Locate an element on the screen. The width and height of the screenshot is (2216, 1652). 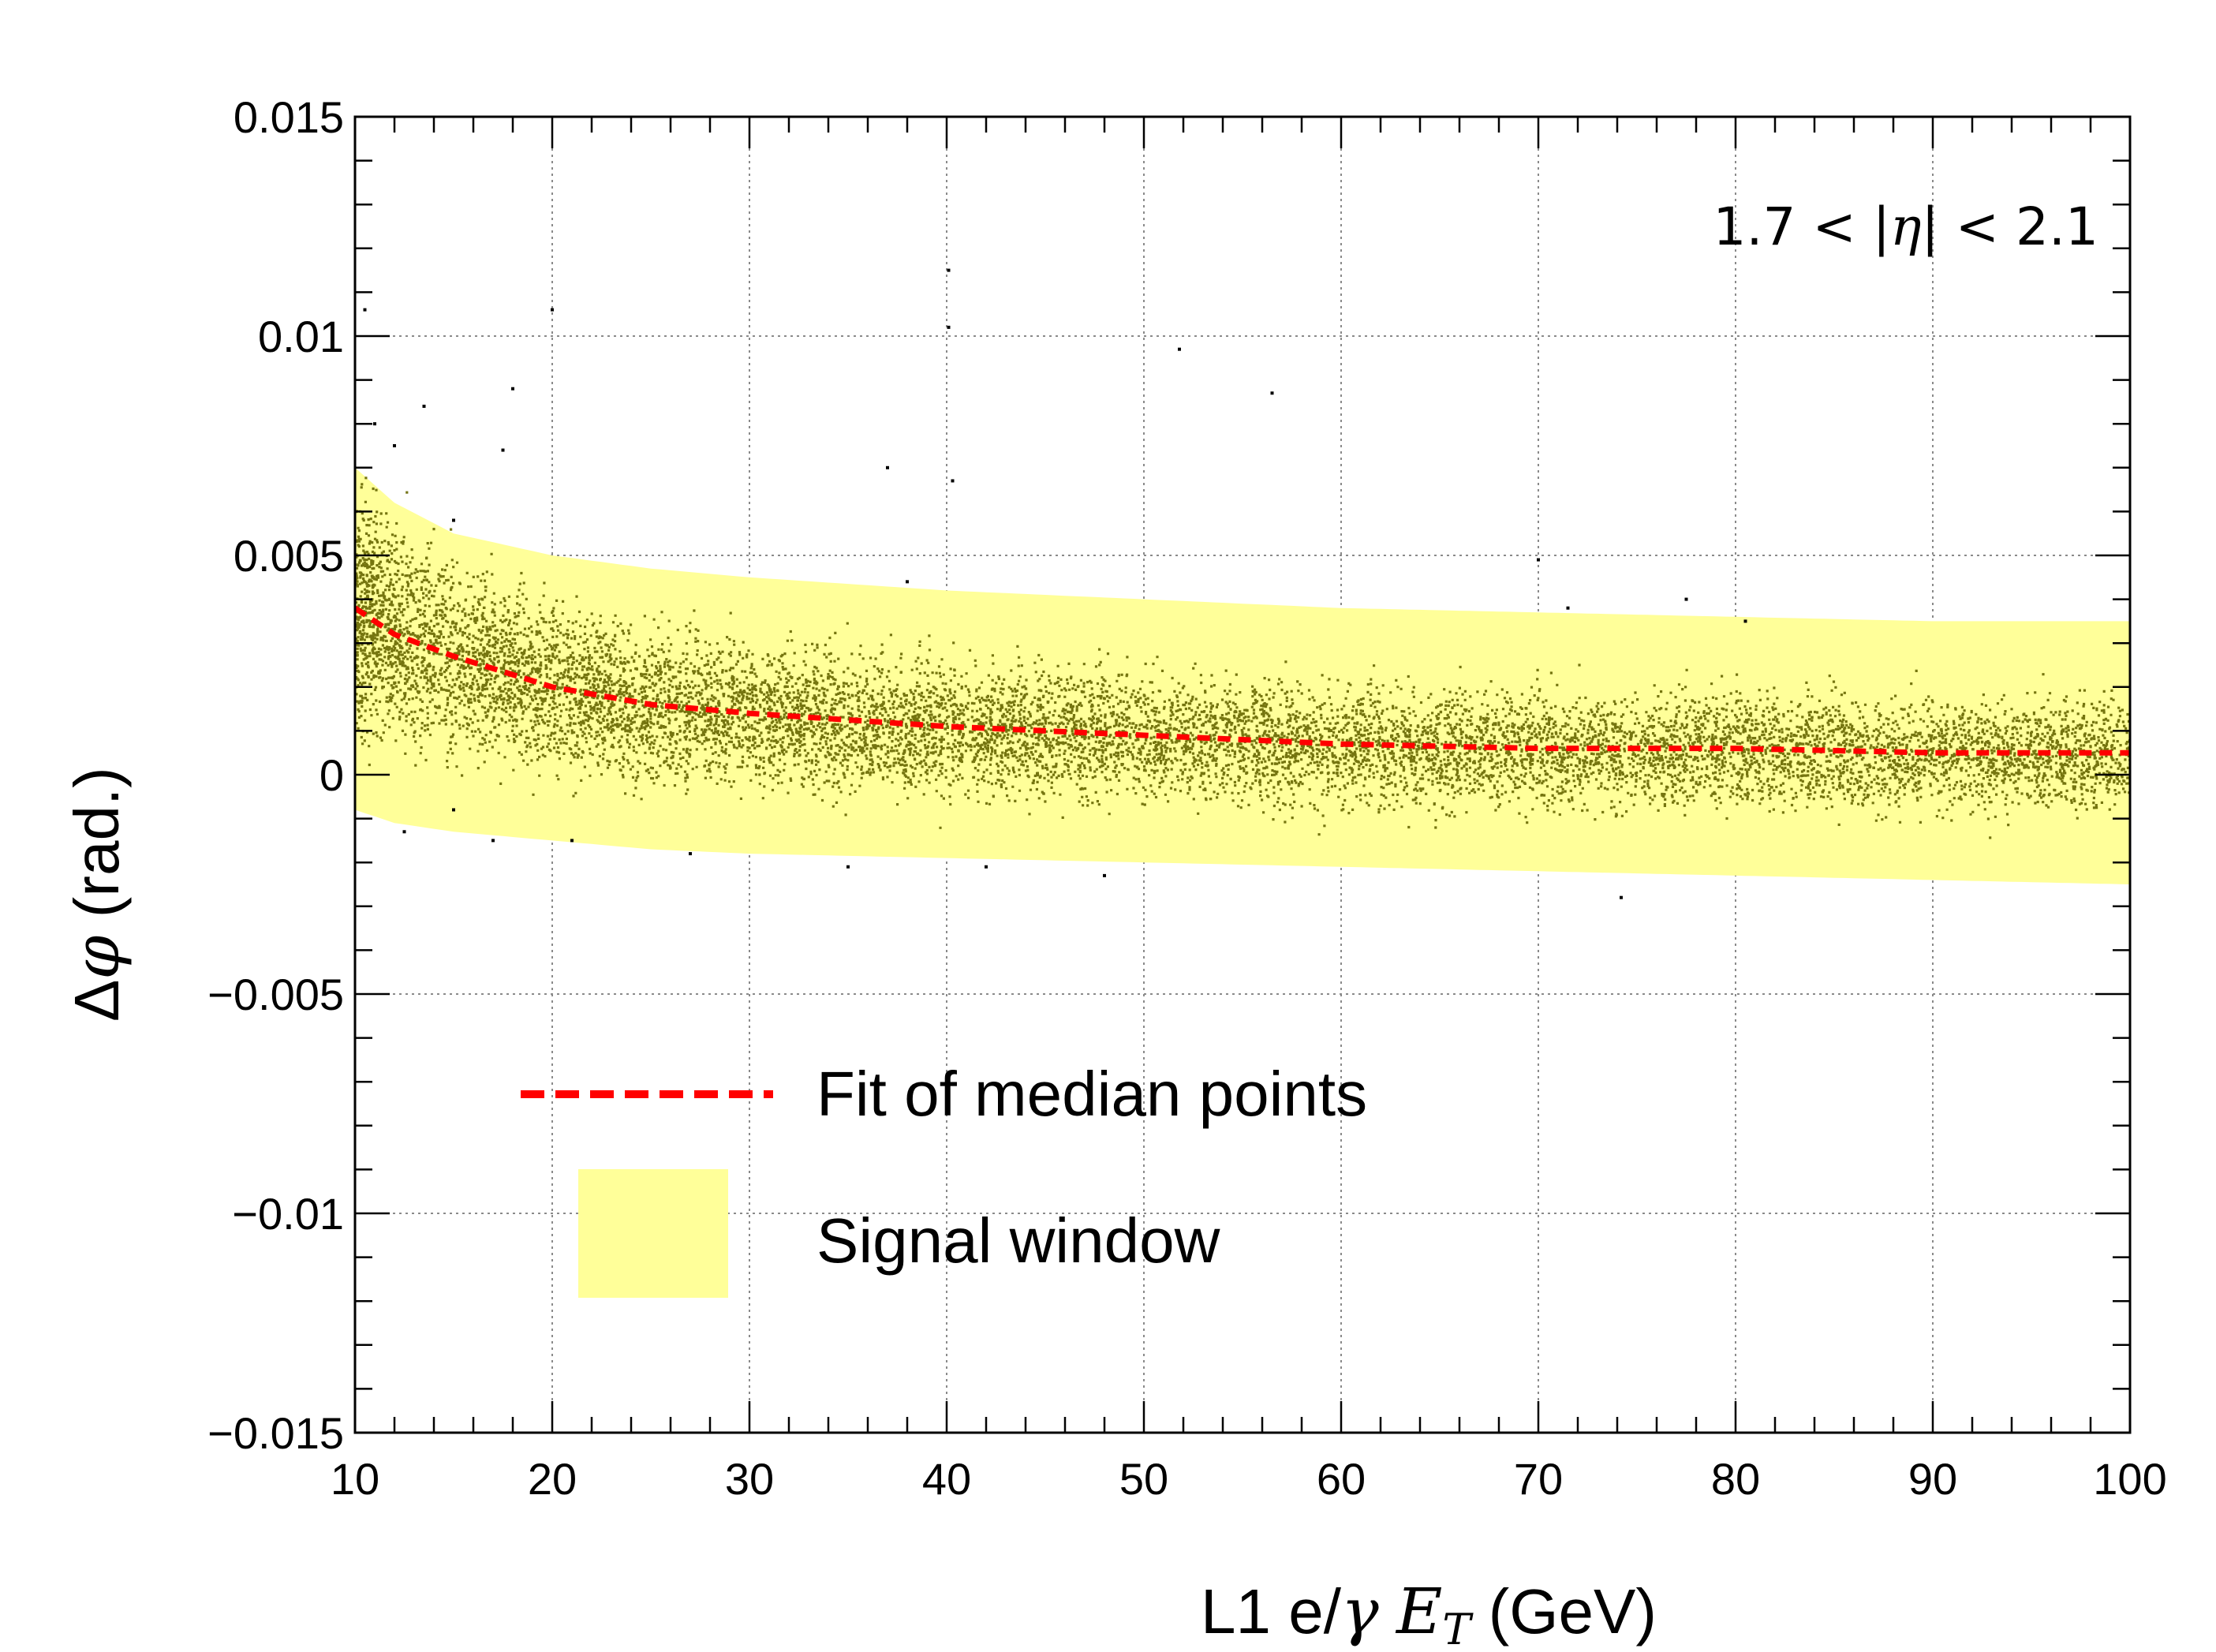
x-tick-label: 30 is located at coordinates (749, 1479).